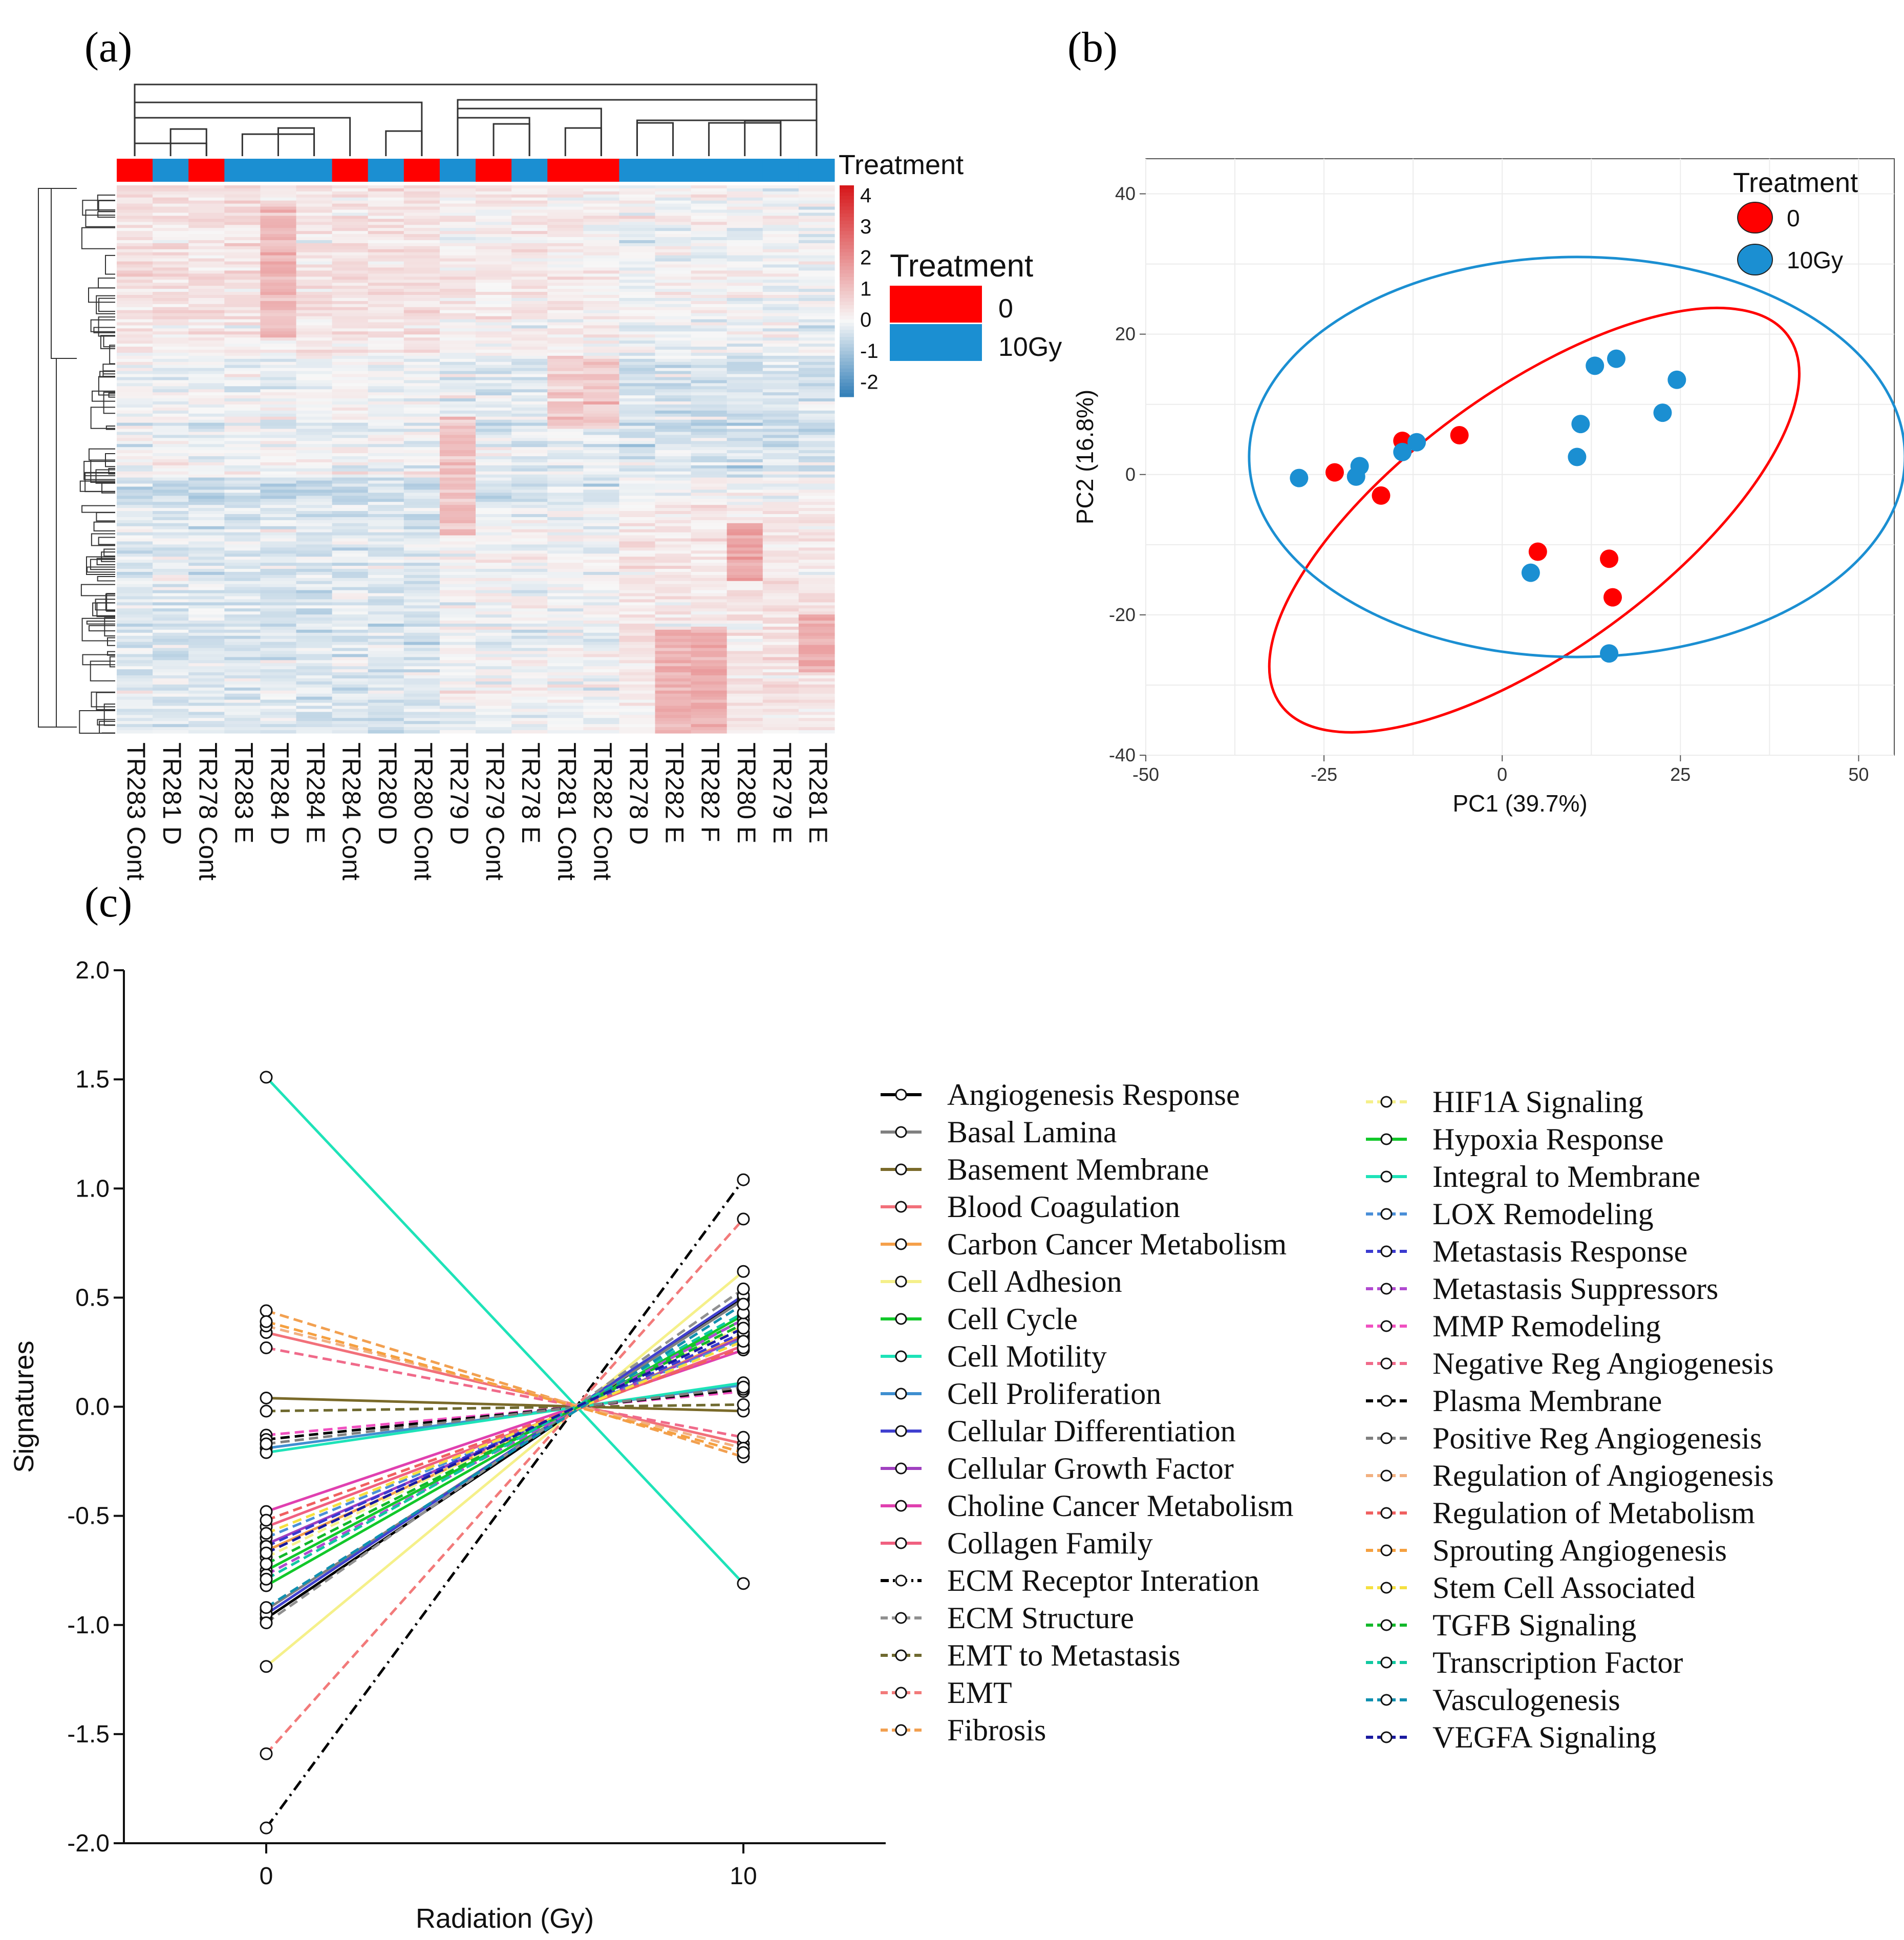 The image size is (1904, 1940). Describe the element at coordinates (88, 1625) in the screenshot. I see `signature-y-tick-label: -1.0` at that location.